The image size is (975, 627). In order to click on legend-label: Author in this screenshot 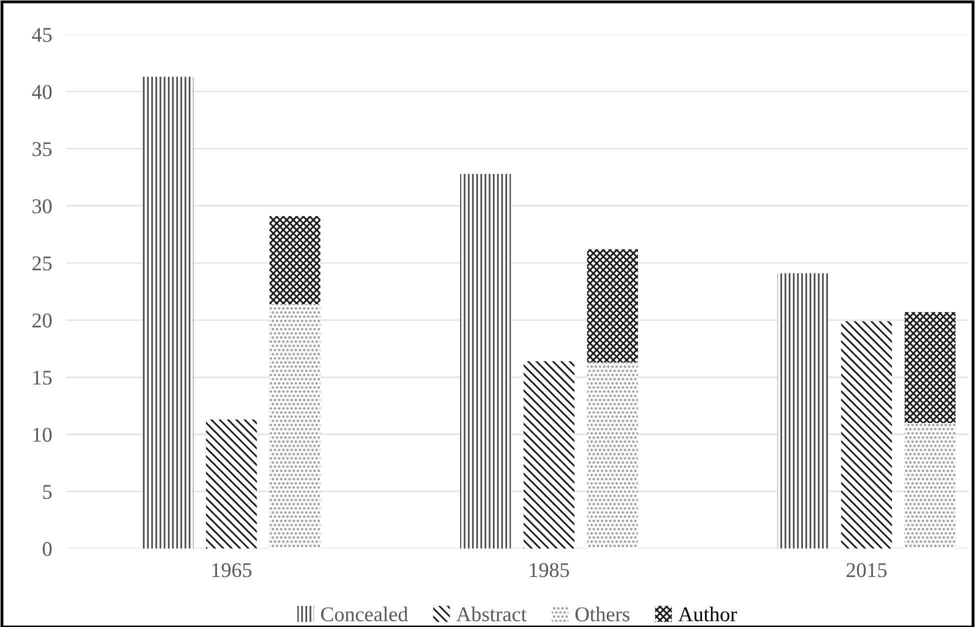, I will do `click(707, 614)`.